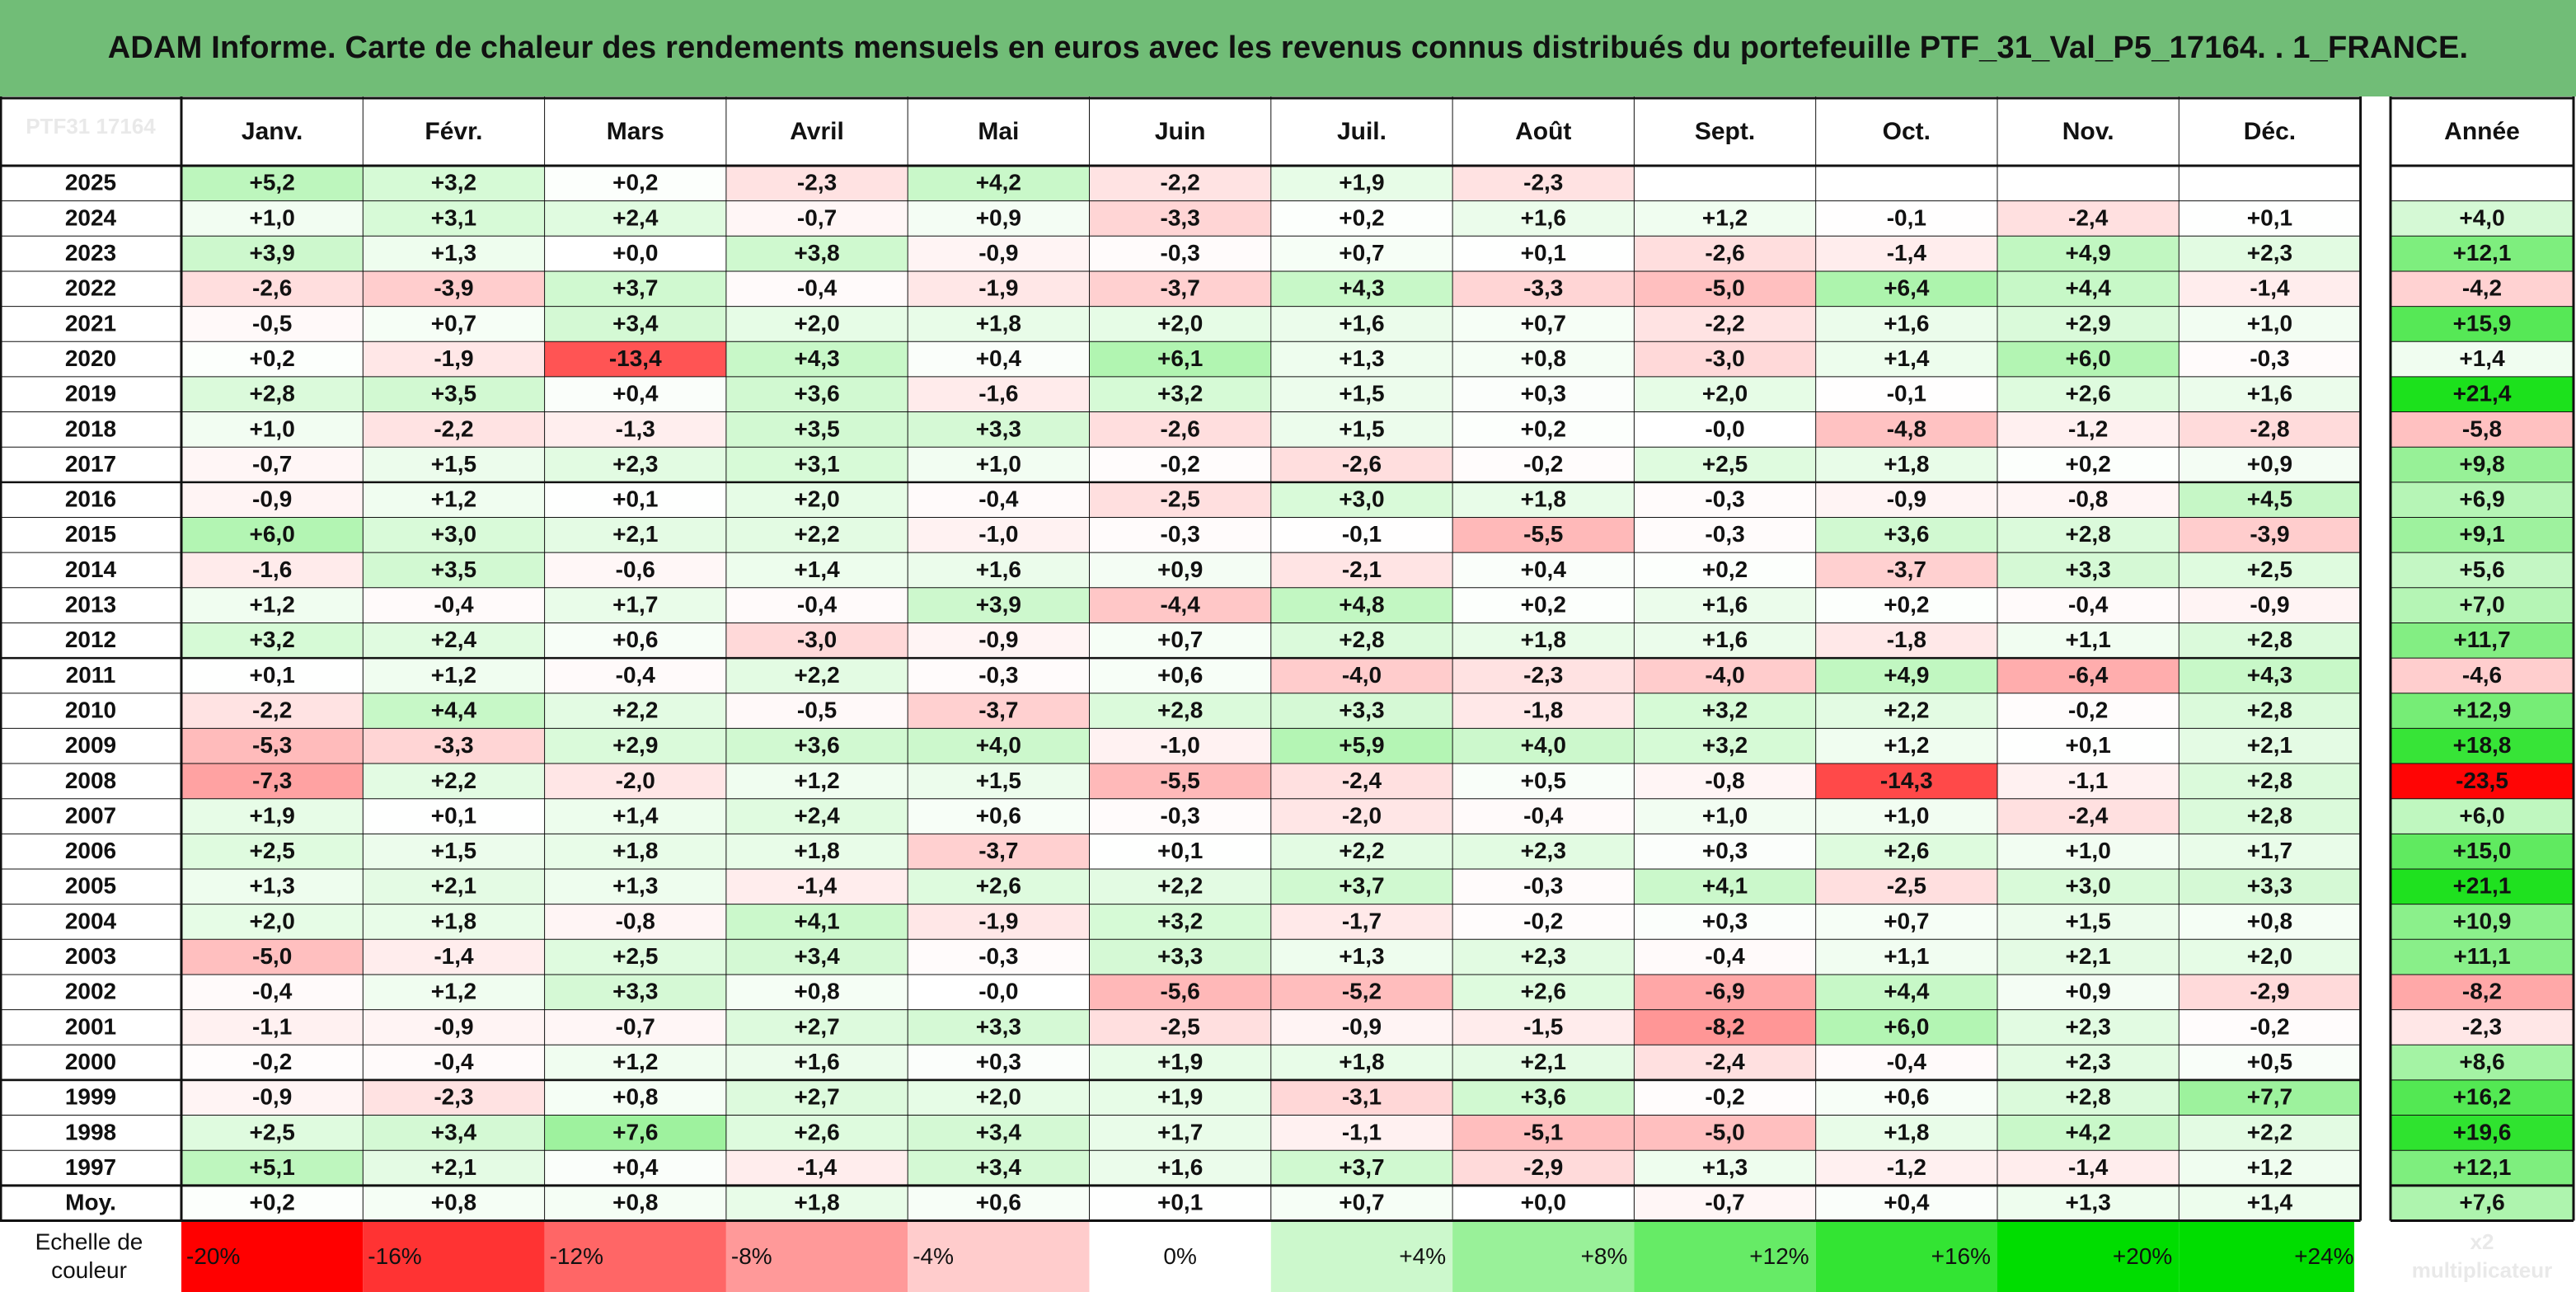 The width and height of the screenshot is (2576, 1292). Describe the element at coordinates (1180, 745) in the screenshot. I see `cell-value: -1,0` at that location.